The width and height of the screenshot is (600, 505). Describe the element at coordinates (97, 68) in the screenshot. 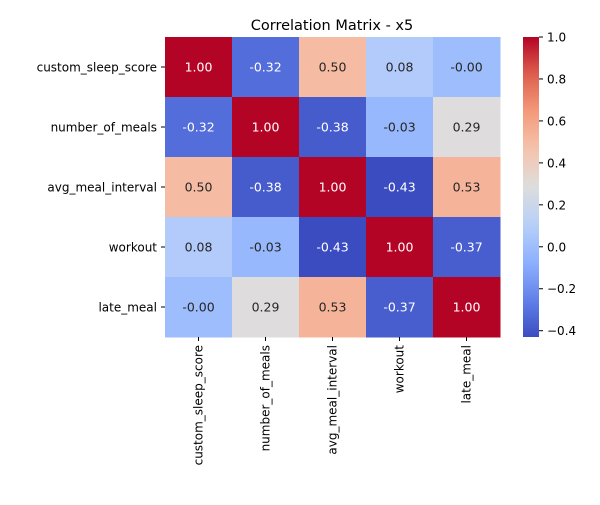

I see `row-label: custom_sleep_score` at that location.